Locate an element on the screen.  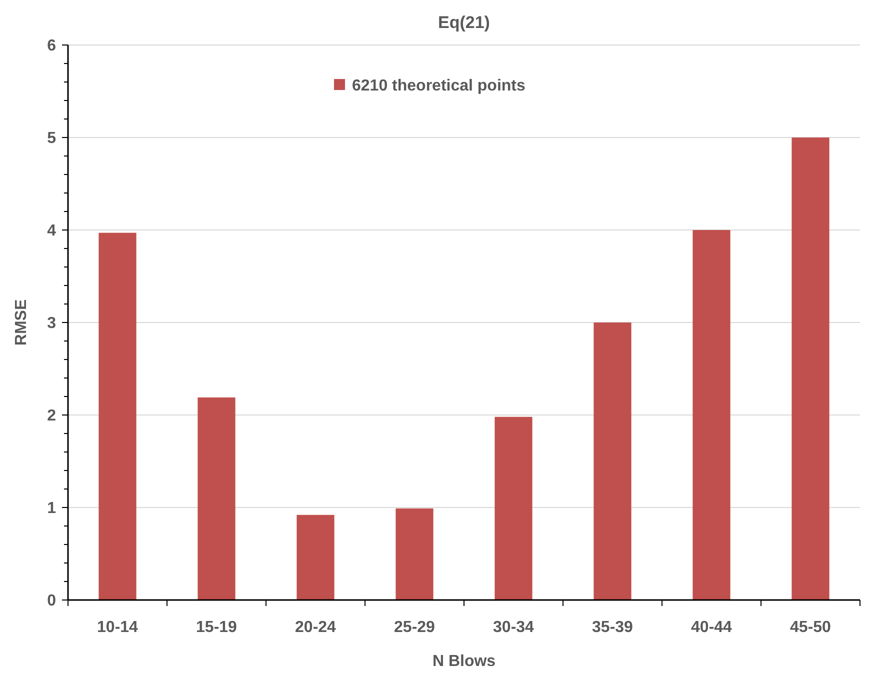
y-tick-label: 1 is located at coordinates (51, 509).